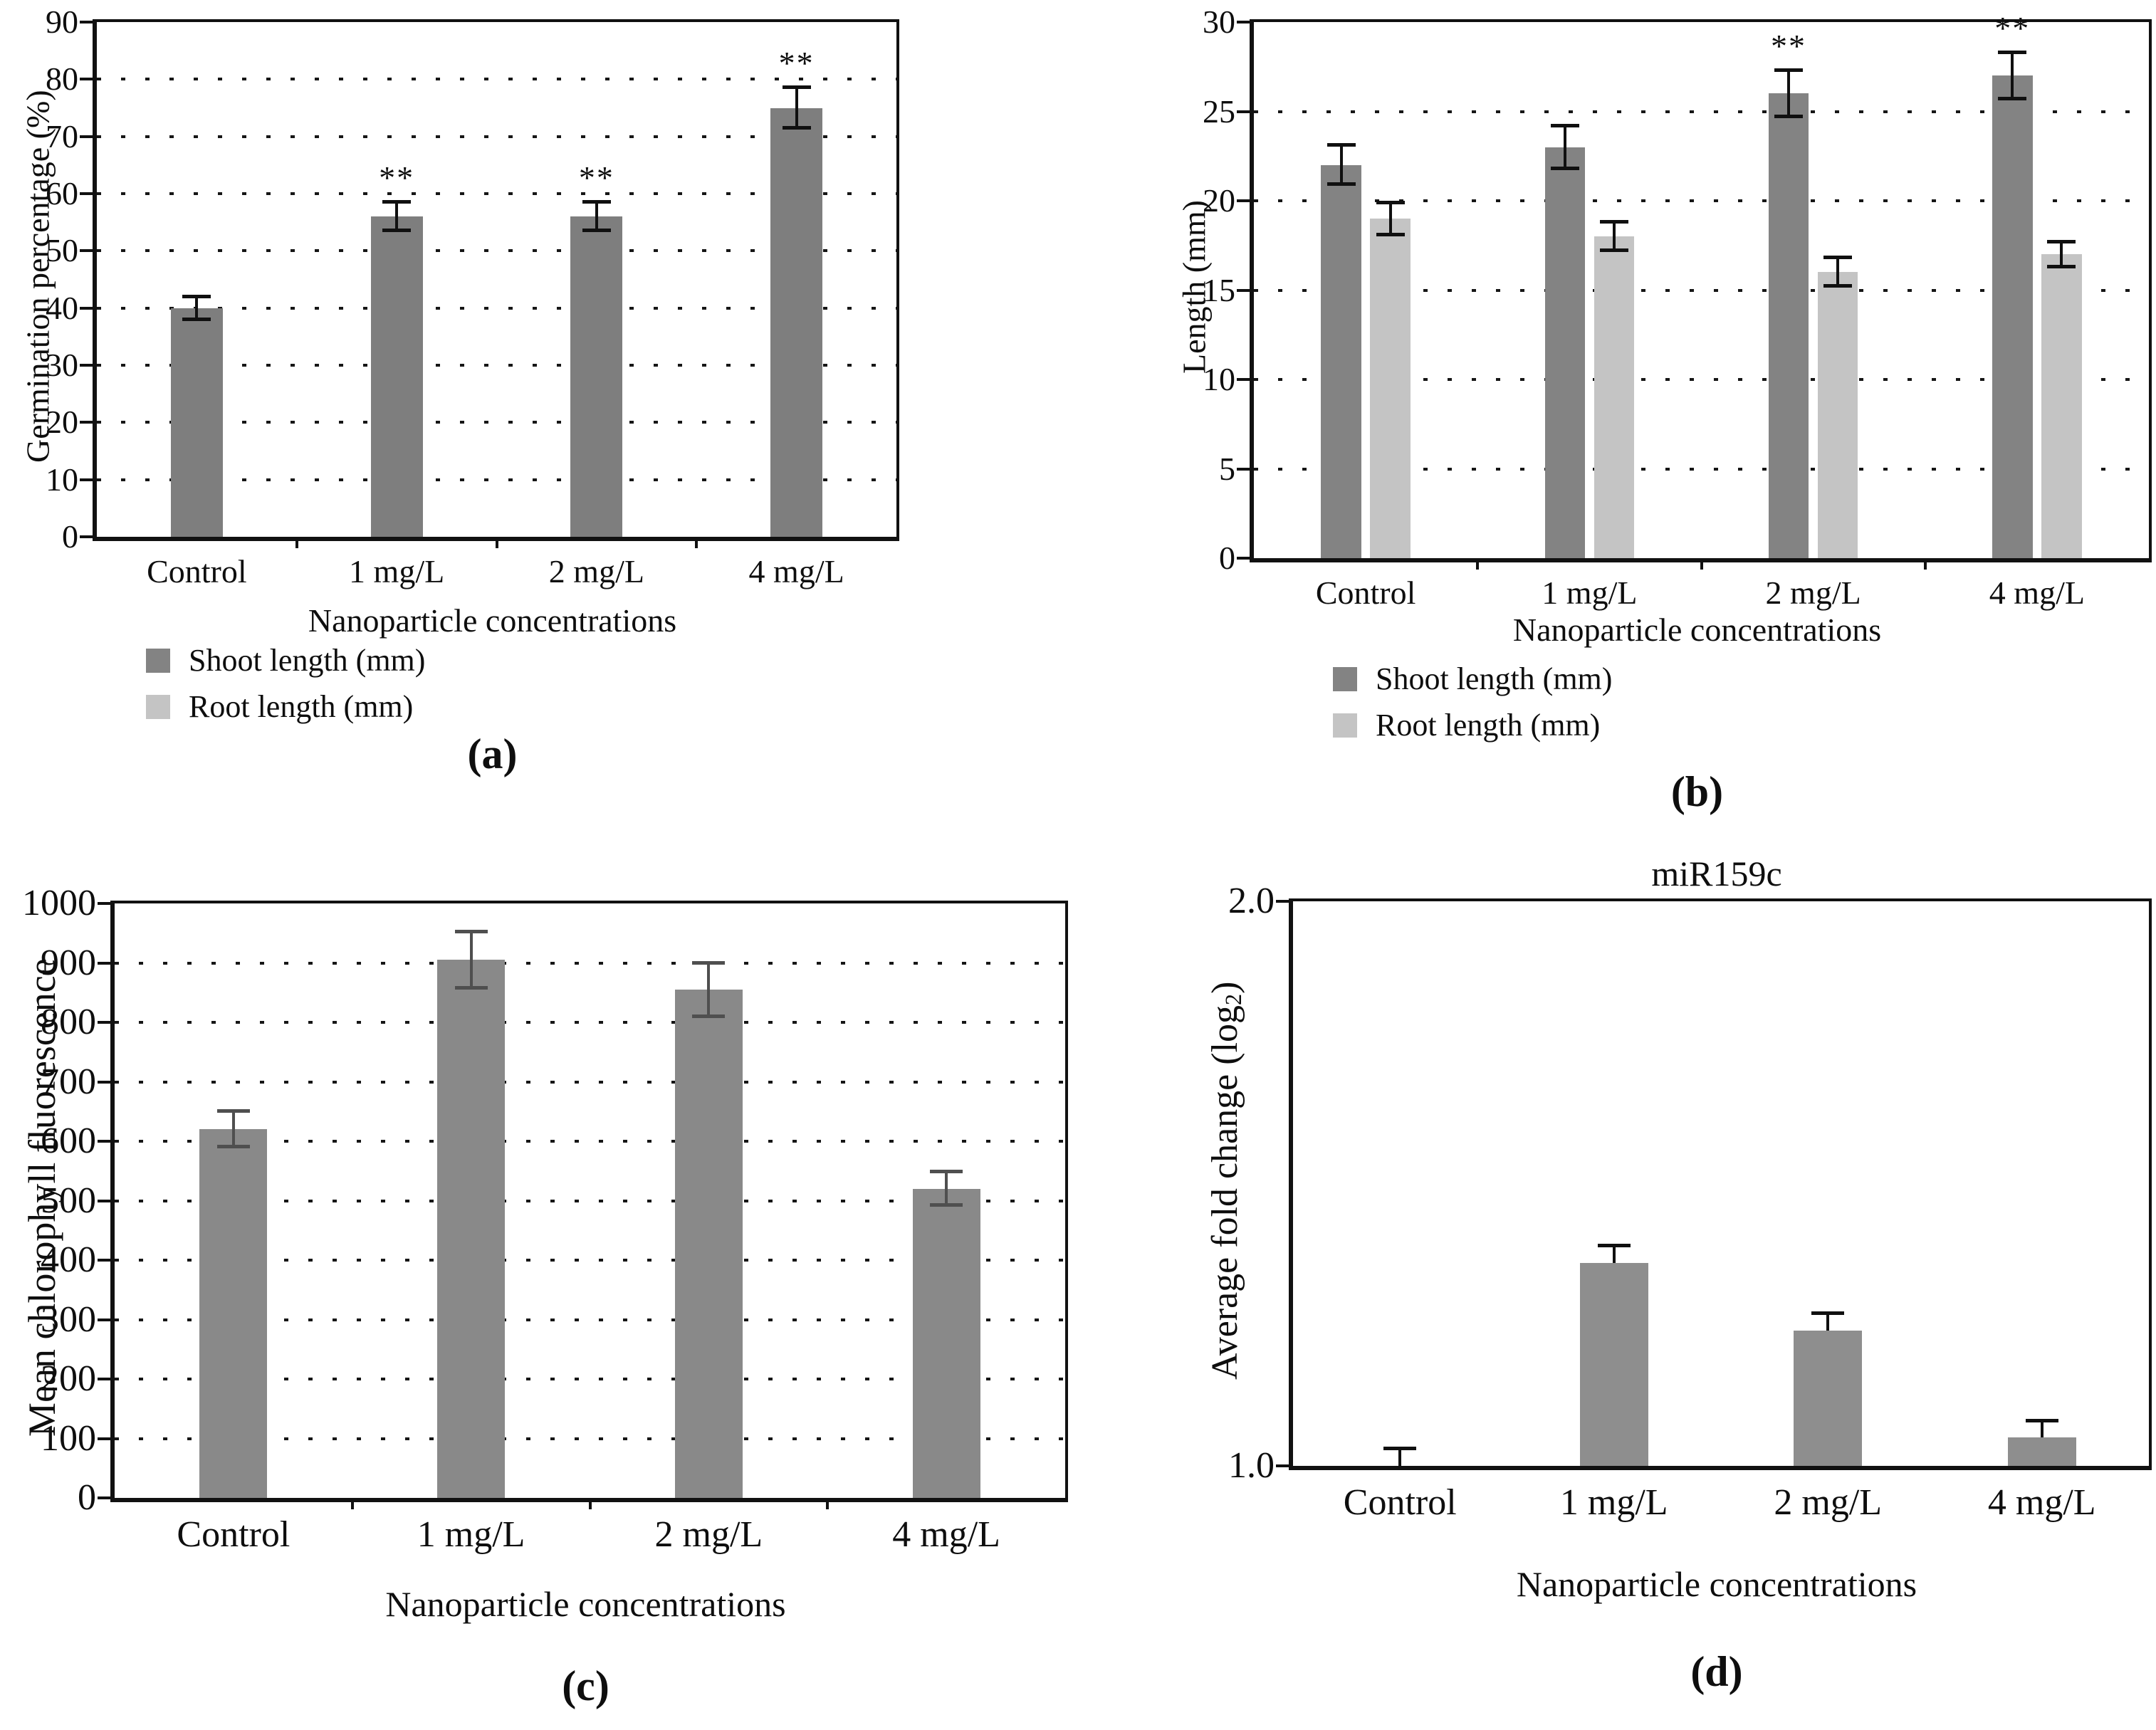  I want to click on y-axis-label-d: Average fold change (log2), so click(1225, 1180).